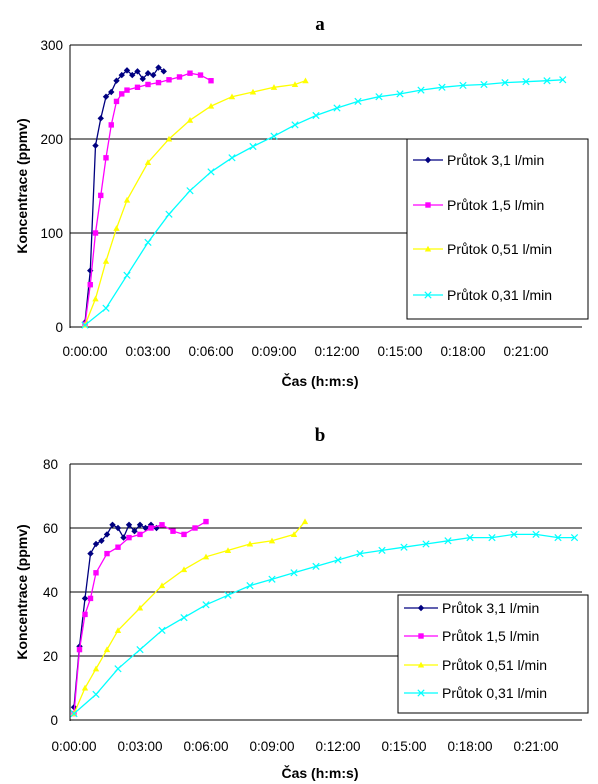  Describe the element at coordinates (337, 746) in the screenshot. I see `chart-b-x-tick: 0:12:00` at that location.